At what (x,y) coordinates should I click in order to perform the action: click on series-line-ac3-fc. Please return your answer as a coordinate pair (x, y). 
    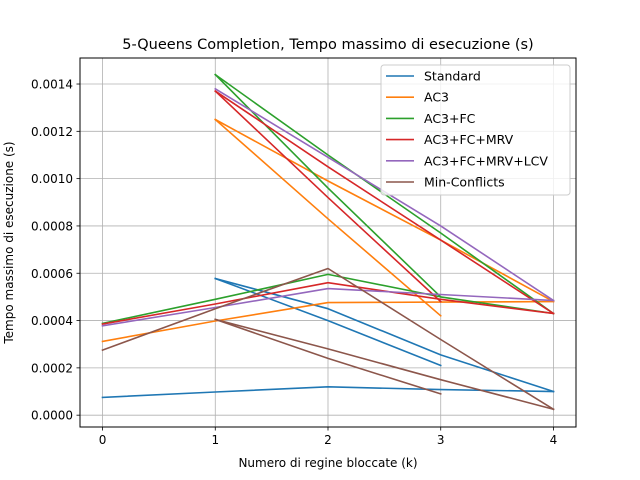
    Looking at the image, I should click on (328, 299).